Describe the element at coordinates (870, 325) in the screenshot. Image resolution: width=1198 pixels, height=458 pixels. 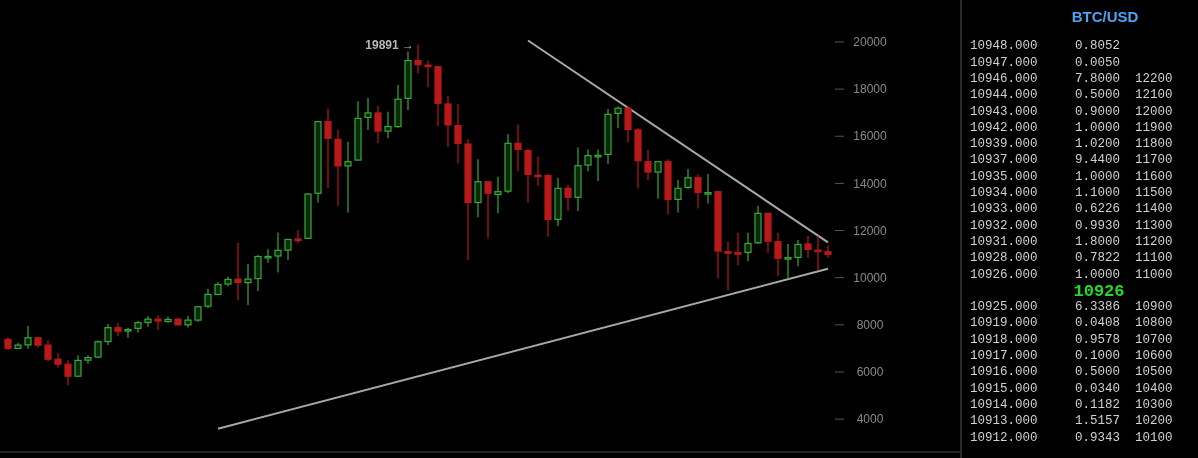
I see `y-tick-label: 8000` at that location.